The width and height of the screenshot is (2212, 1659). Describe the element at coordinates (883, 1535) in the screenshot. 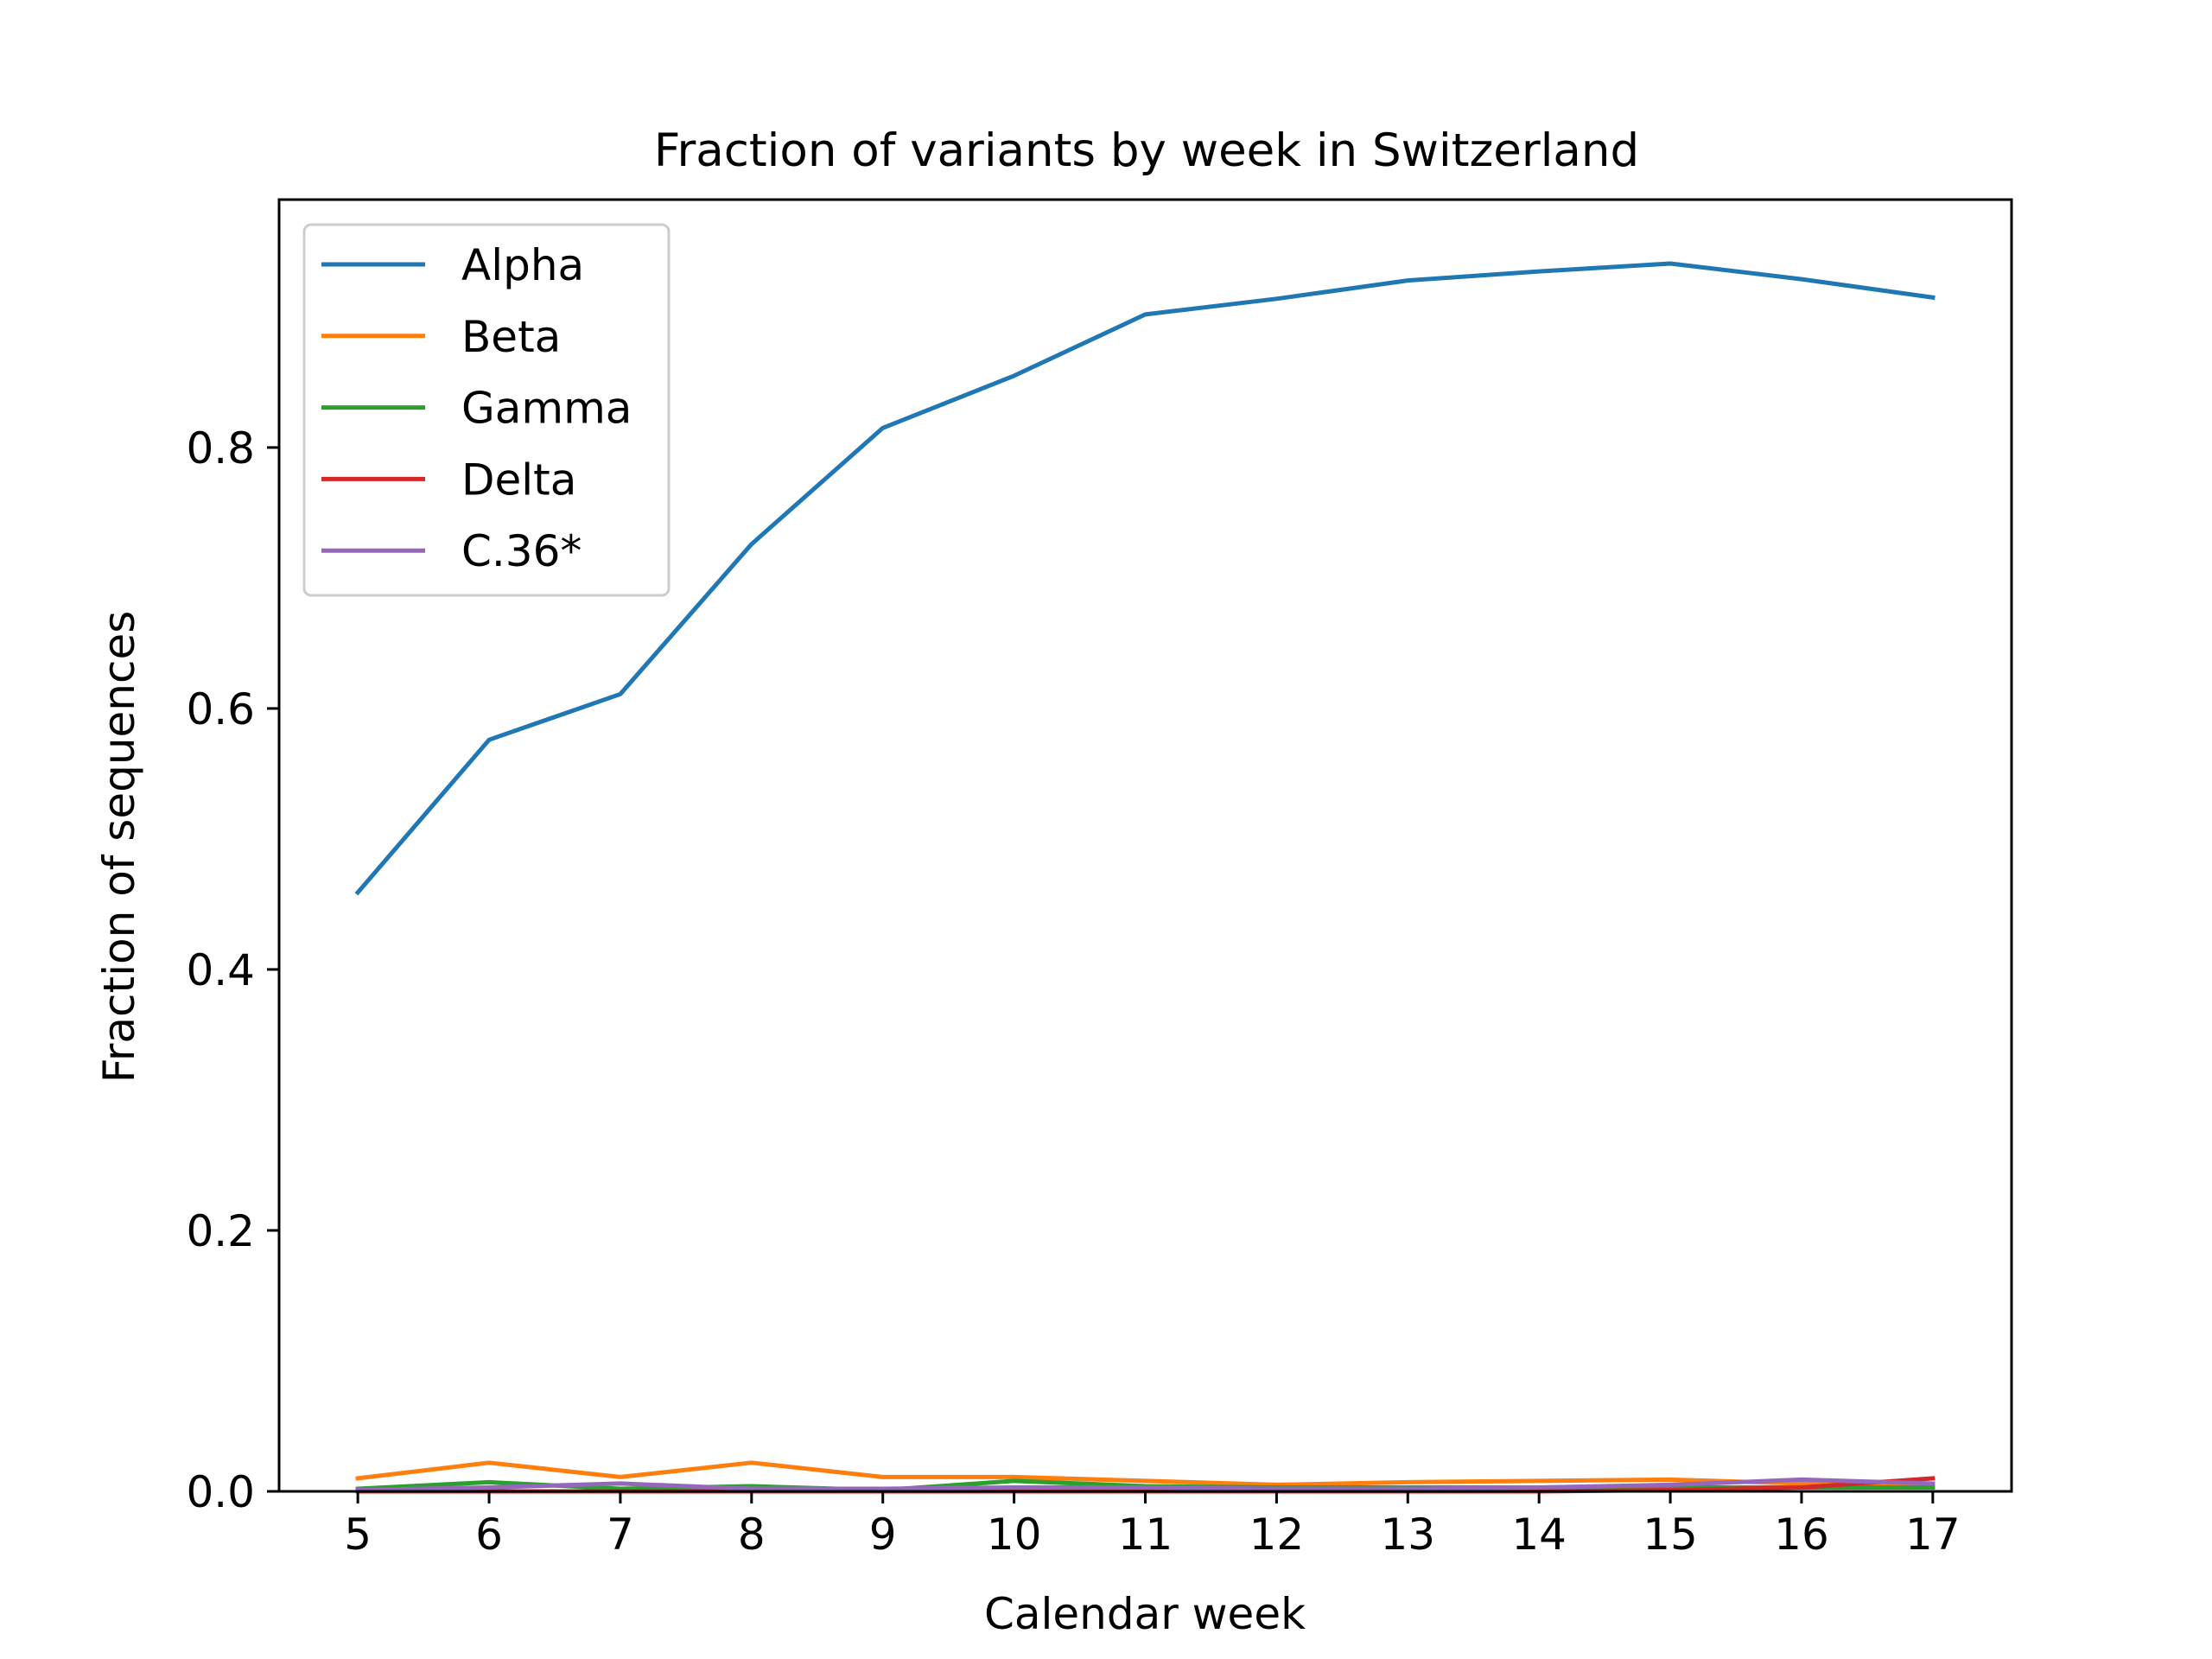

I see `x-tick-label: 9` at that location.